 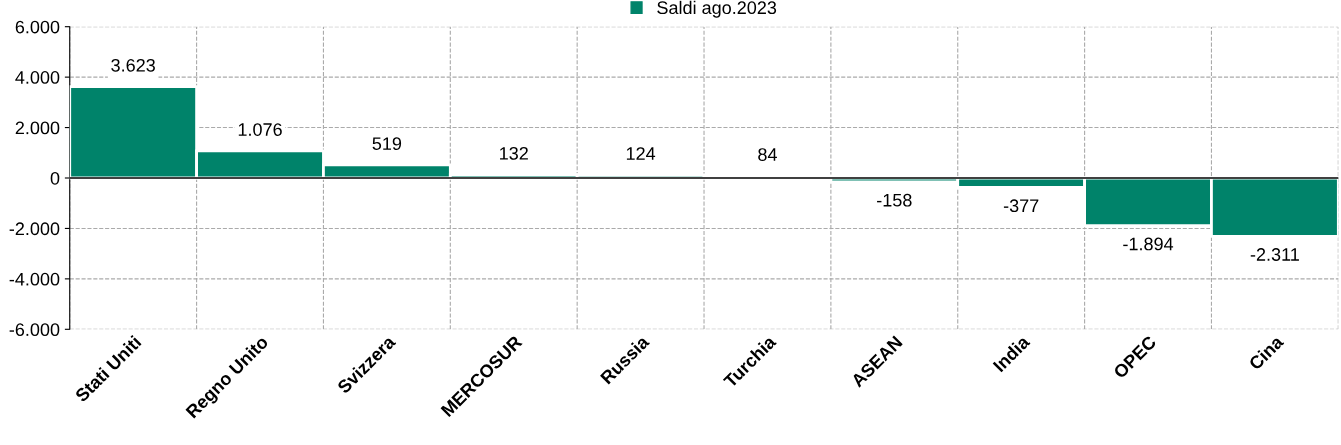 What do you see at coordinates (34, 330) in the screenshot?
I see `y-tick-label: -6.000` at bounding box center [34, 330].